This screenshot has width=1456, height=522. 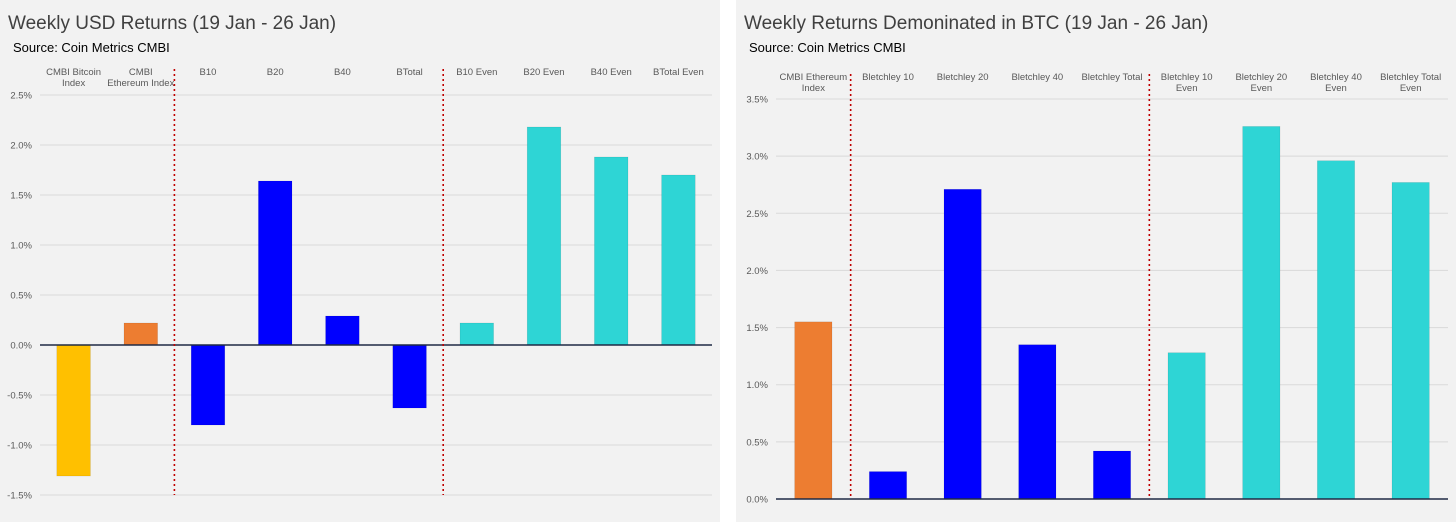 I want to click on chart-title: Weekly USD Returns (19 Jan - 26 Jan), so click(x=172, y=23).